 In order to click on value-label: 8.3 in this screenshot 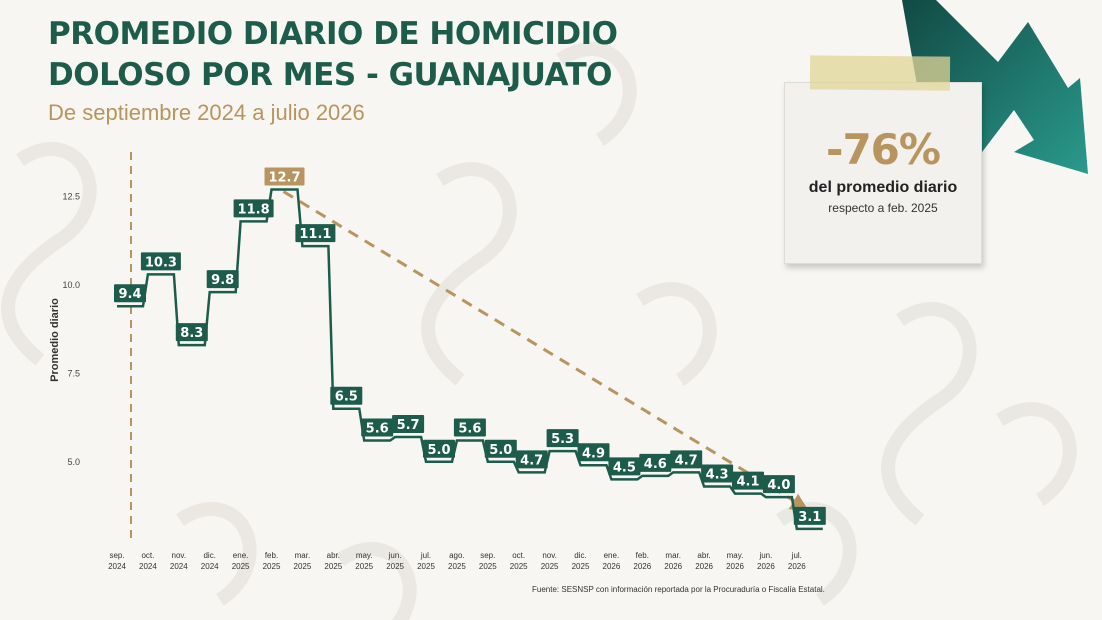, I will do `click(191, 333)`.